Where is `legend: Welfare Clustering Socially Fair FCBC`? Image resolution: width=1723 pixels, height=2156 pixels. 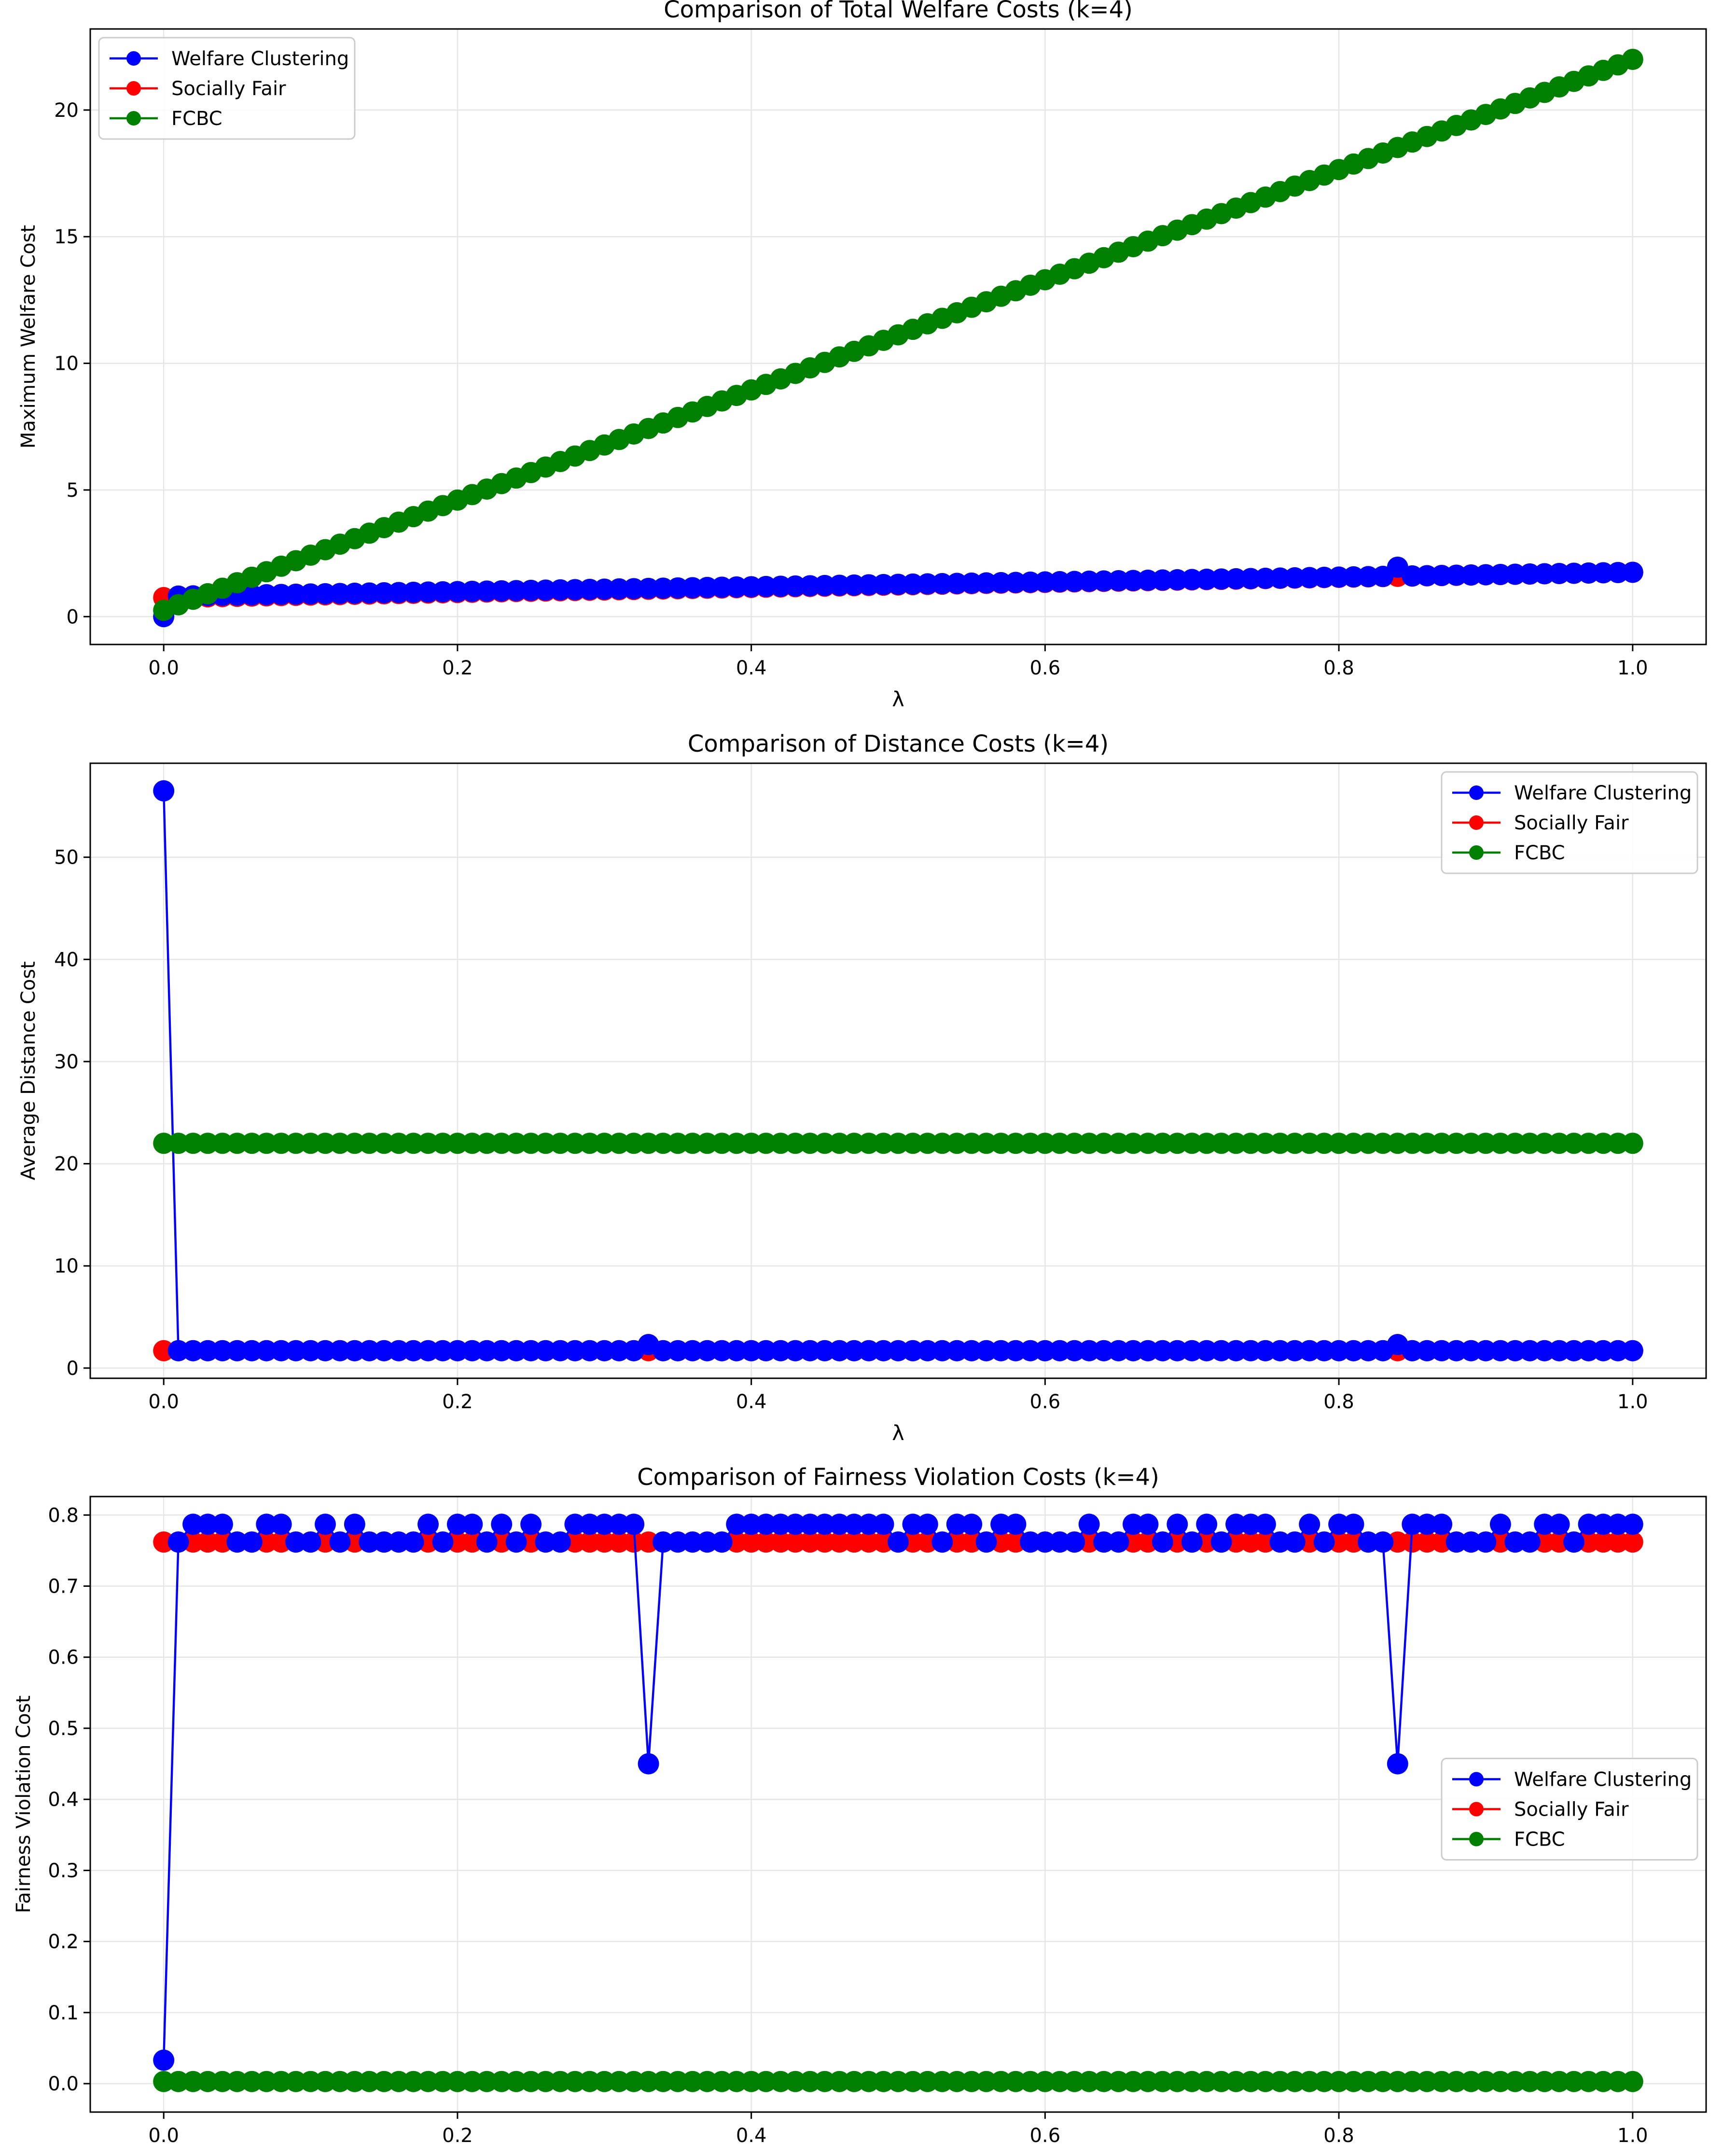 legend: Welfare Clustering Socially Fair FCBC is located at coordinates (1569, 823).